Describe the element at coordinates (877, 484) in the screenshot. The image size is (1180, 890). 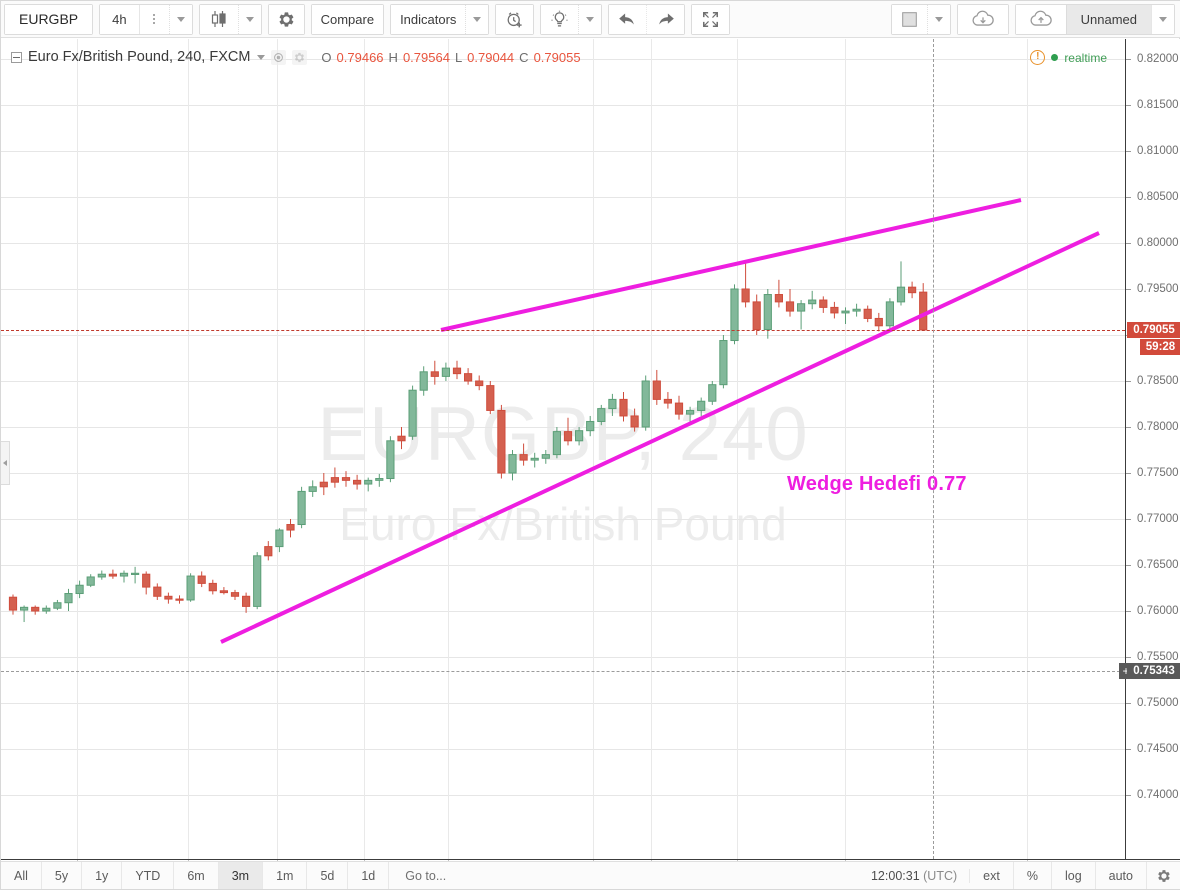
I see `wedge-target-annotation: Wedge Hedefi 0.77` at that location.